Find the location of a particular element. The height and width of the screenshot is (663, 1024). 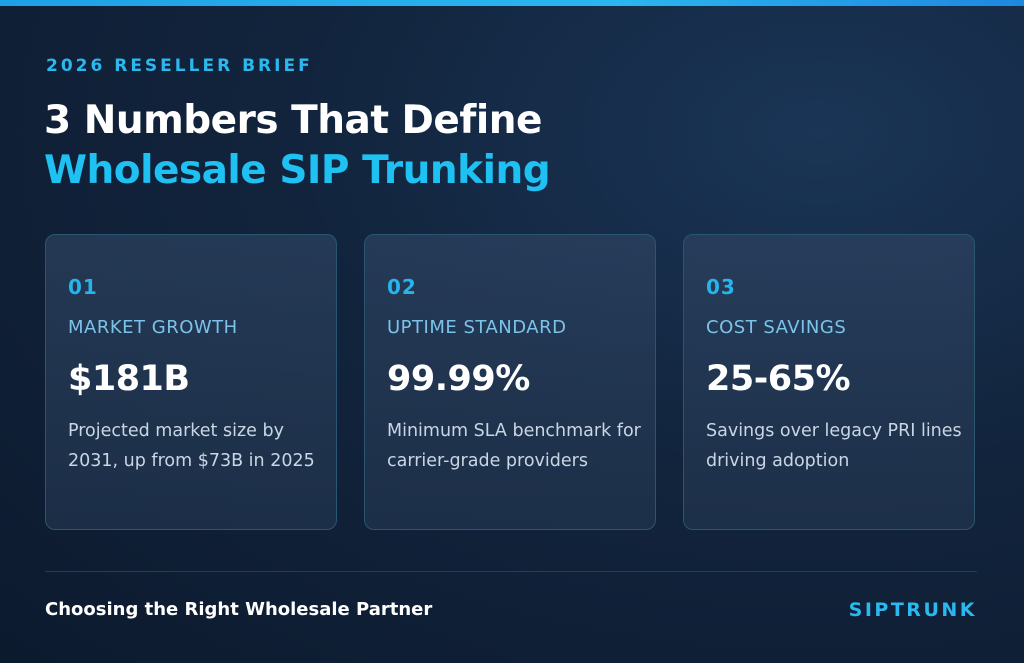

footer-divider is located at coordinates (511, 571).